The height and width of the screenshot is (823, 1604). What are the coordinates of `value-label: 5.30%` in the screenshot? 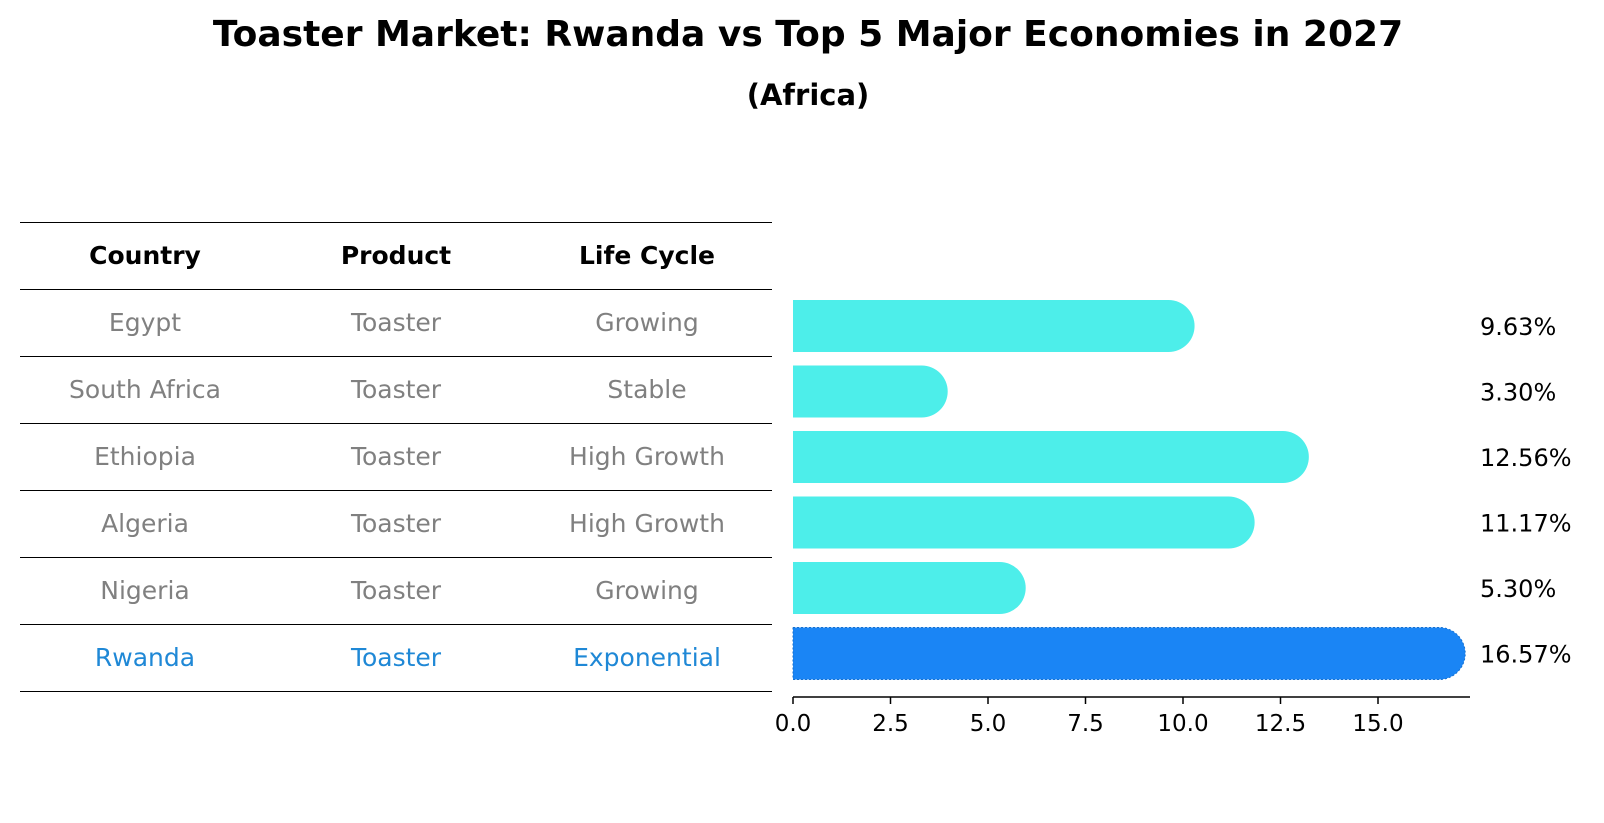 It's located at (1518, 589).